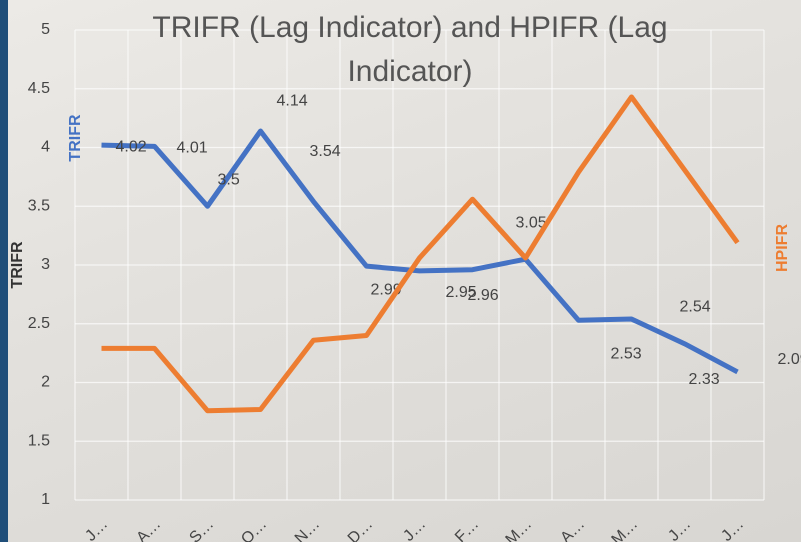 The height and width of the screenshot is (542, 801). What do you see at coordinates (45, 264) in the screenshot?
I see `y-tick-label: 3` at bounding box center [45, 264].